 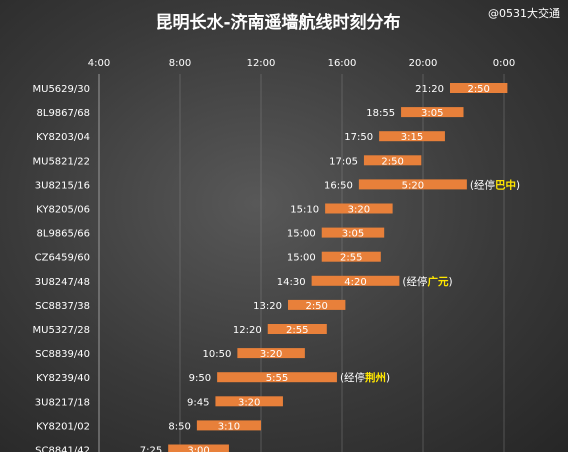 What do you see at coordinates (62, 402) in the screenshot?
I see `flight-number-label: 3U8217/18` at bounding box center [62, 402].